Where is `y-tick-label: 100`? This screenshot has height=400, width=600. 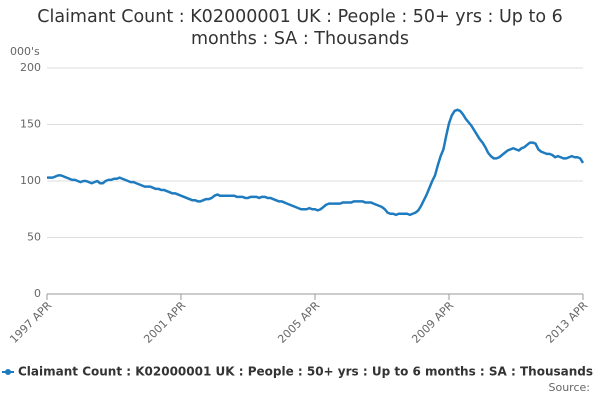 y-tick-label: 100 is located at coordinates (30, 180).